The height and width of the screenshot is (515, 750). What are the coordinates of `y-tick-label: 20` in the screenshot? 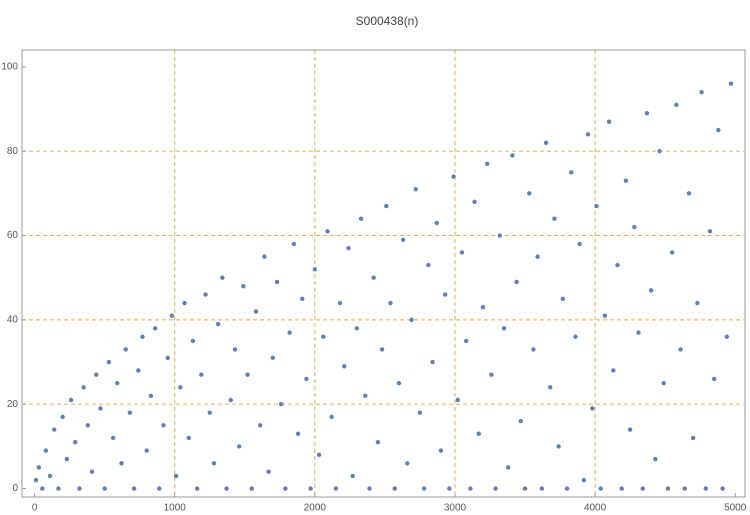 It's located at (13, 404).